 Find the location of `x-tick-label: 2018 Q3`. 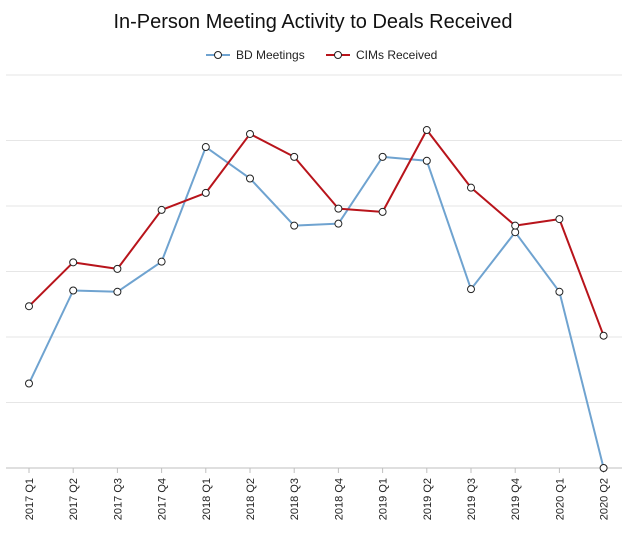

x-tick-label: 2018 Q3 is located at coordinates (295, 499).